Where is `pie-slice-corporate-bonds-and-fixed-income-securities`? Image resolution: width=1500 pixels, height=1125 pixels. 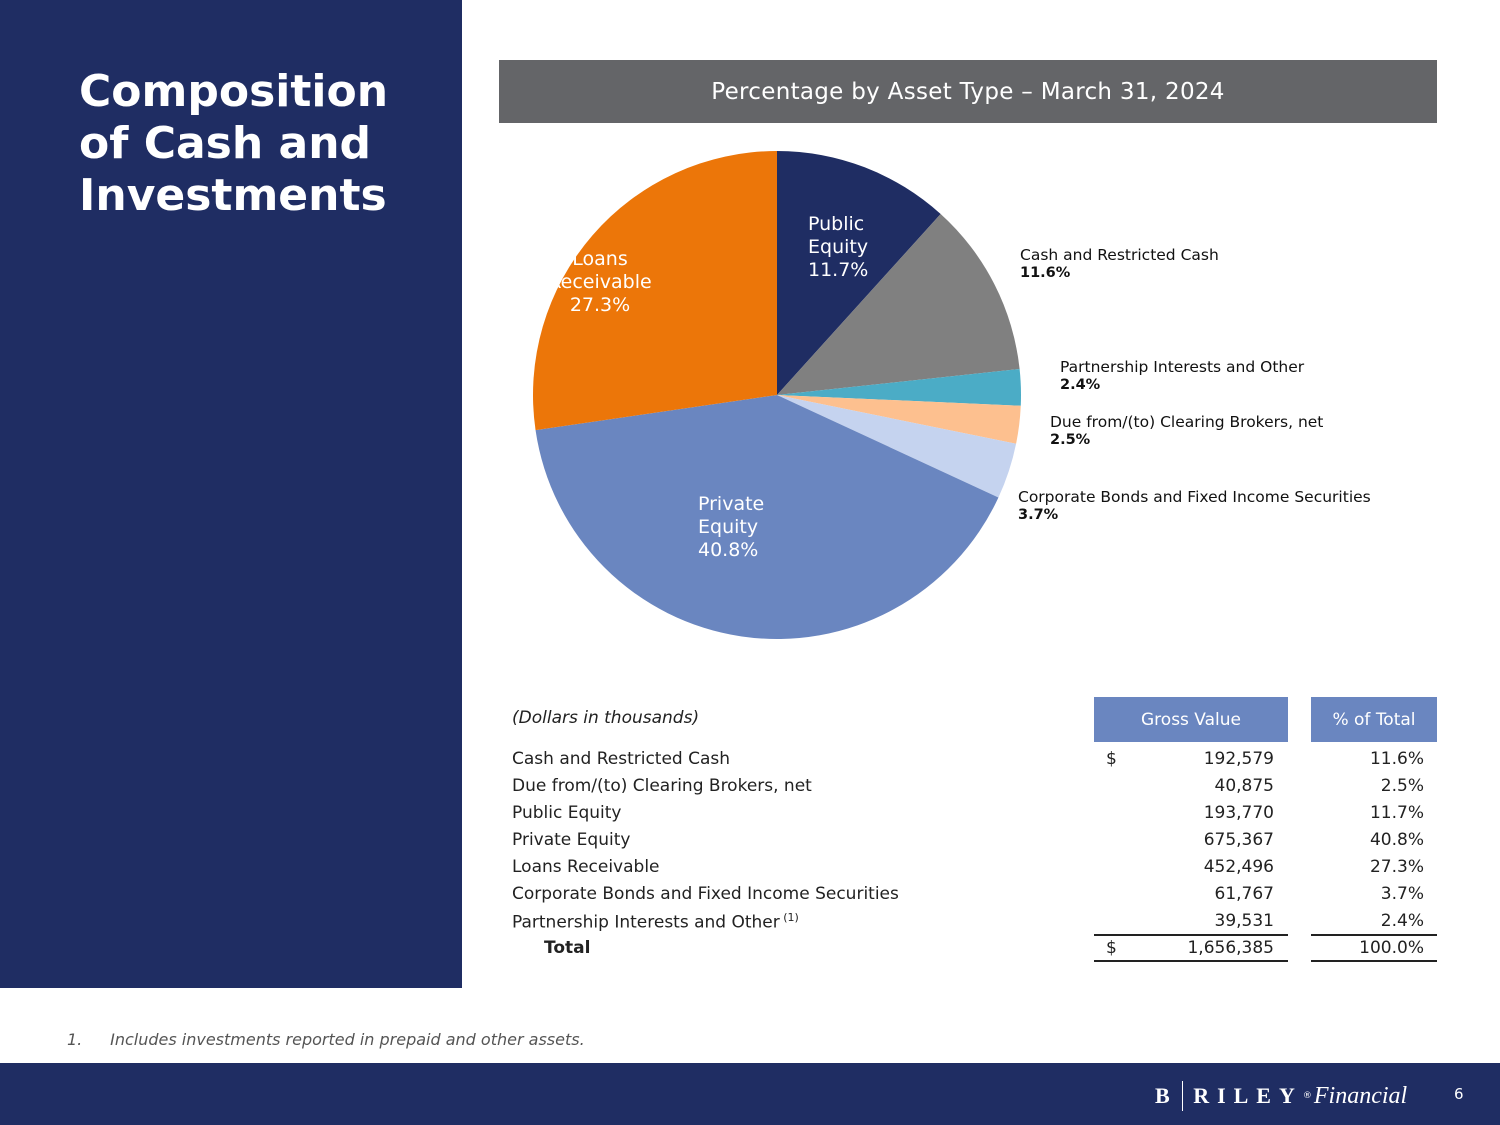 pie-slice-corporate-bonds-and-fixed-income-securities is located at coordinates (897, 446).